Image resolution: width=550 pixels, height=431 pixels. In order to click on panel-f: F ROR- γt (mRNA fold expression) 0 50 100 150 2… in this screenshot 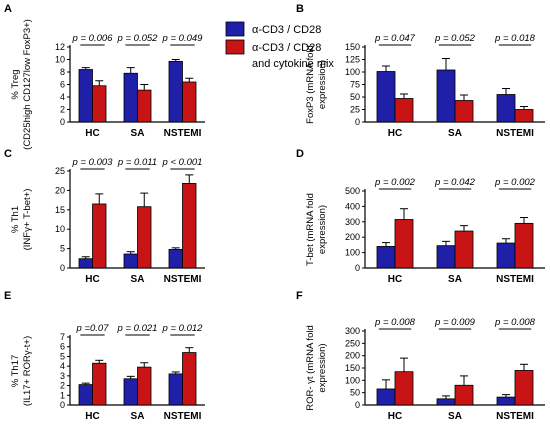, I will do `click(420, 356)`.